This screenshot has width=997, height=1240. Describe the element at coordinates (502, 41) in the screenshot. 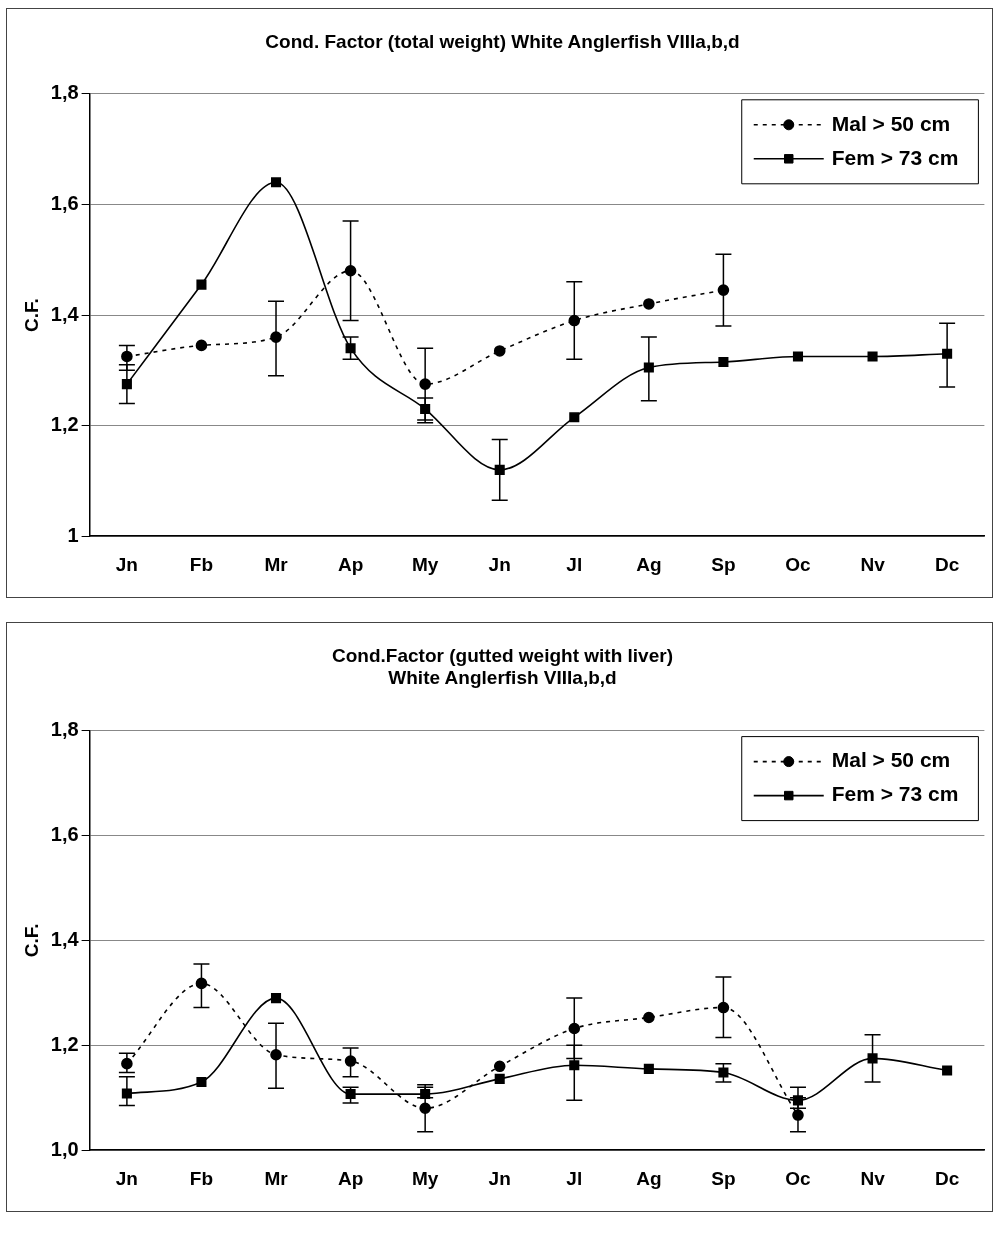

I see `chart-title: Cond. Factor (total weight) White Anglerfish VIIIa,b,d` at that location.